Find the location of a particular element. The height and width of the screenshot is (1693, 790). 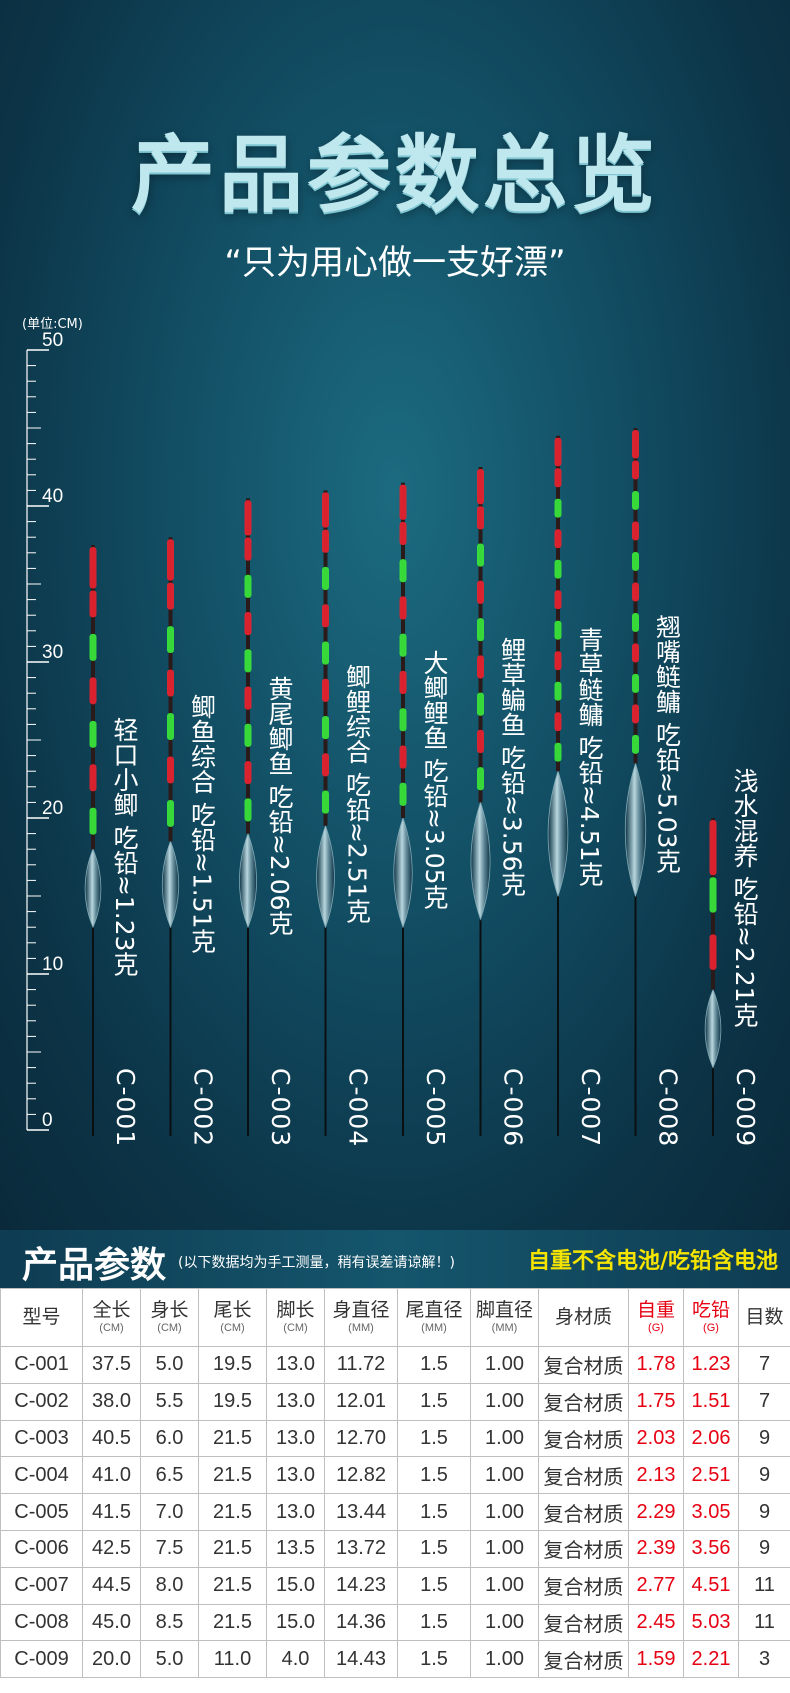

table-cell: 41.0 is located at coordinates (111, 1475).